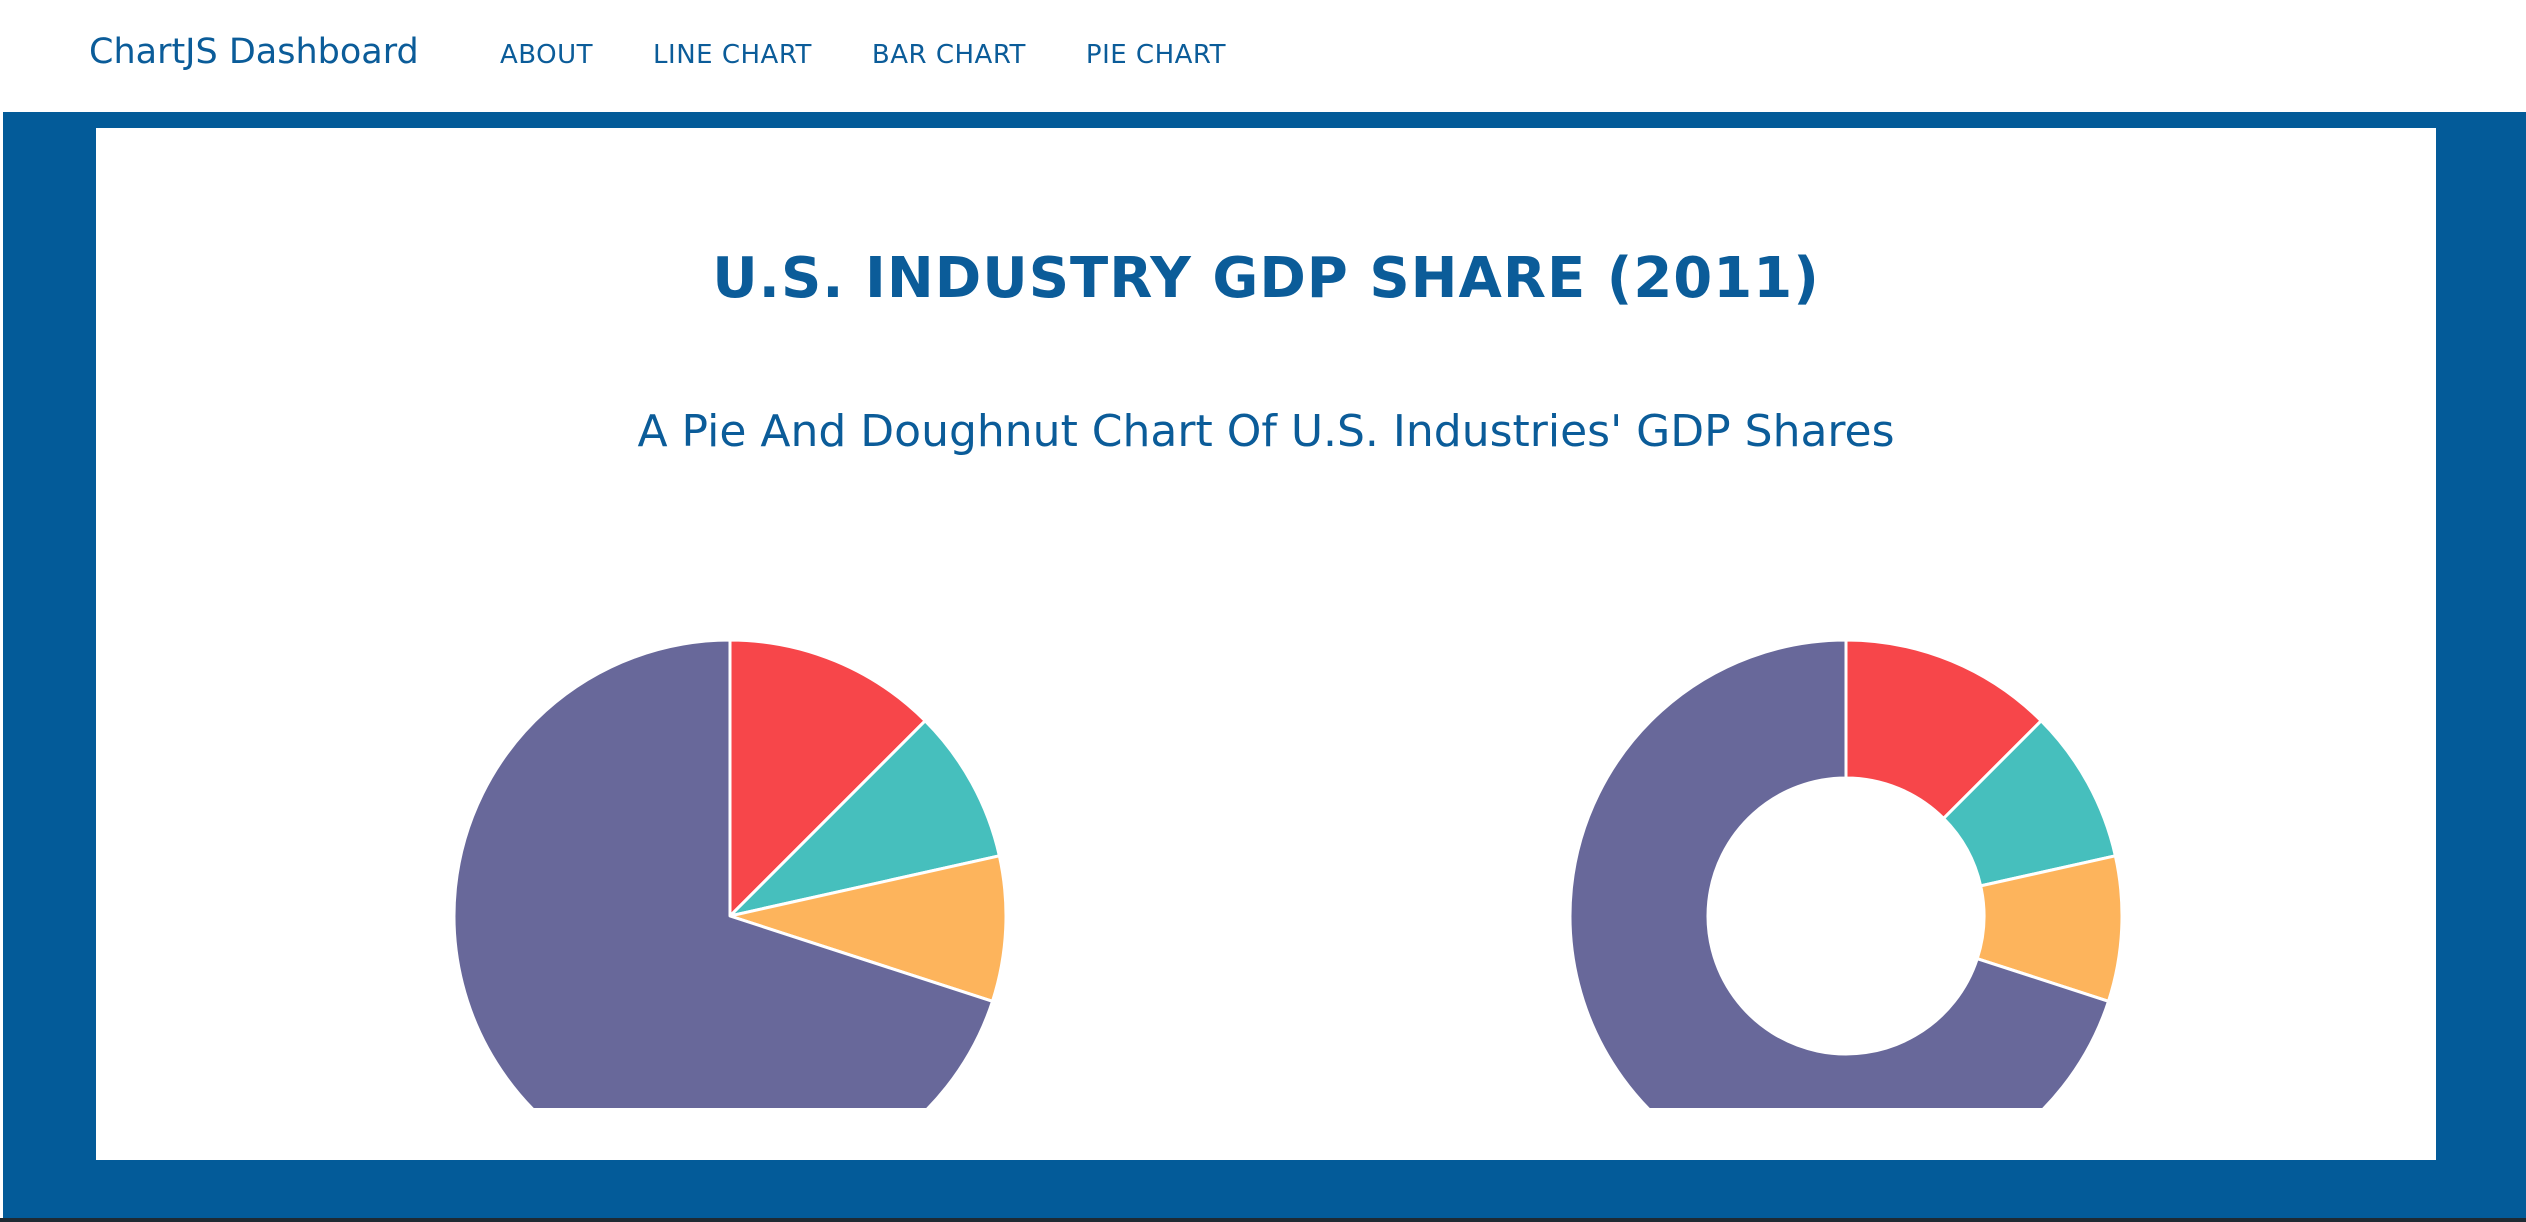 The image size is (2526, 1222). I want to click on section-title: U.S. INDUSTRY GDP SHARE (2011), so click(1266, 278).